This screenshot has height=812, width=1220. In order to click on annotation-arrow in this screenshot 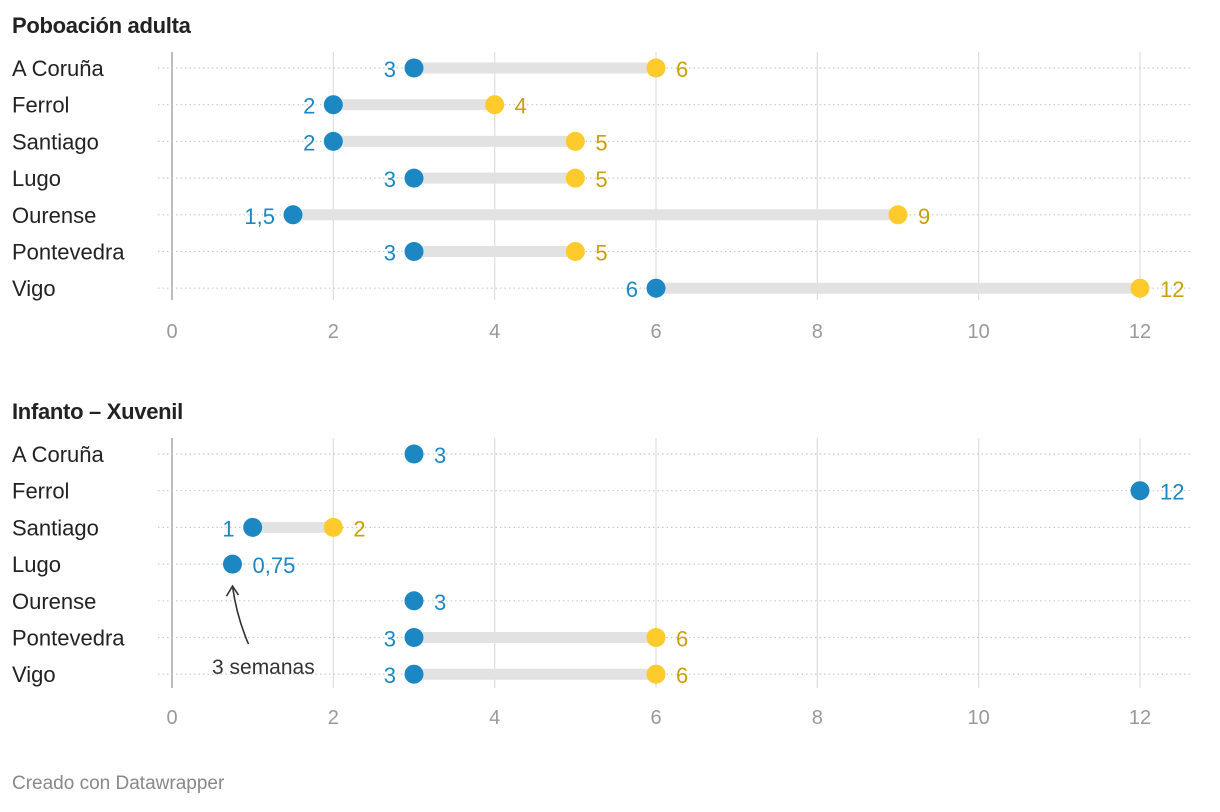, I will do `click(240, 615)`.